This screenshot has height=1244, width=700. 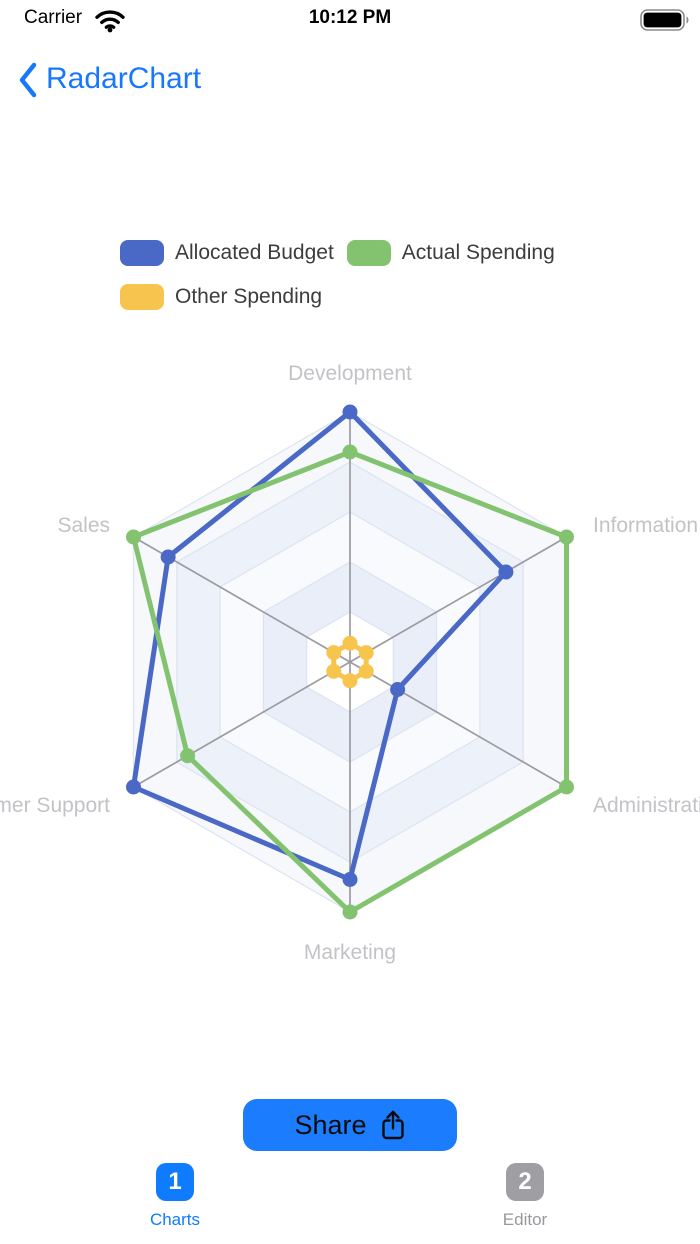 I want to click on tab-editor: 2 Editor, so click(x=525, y=1196).